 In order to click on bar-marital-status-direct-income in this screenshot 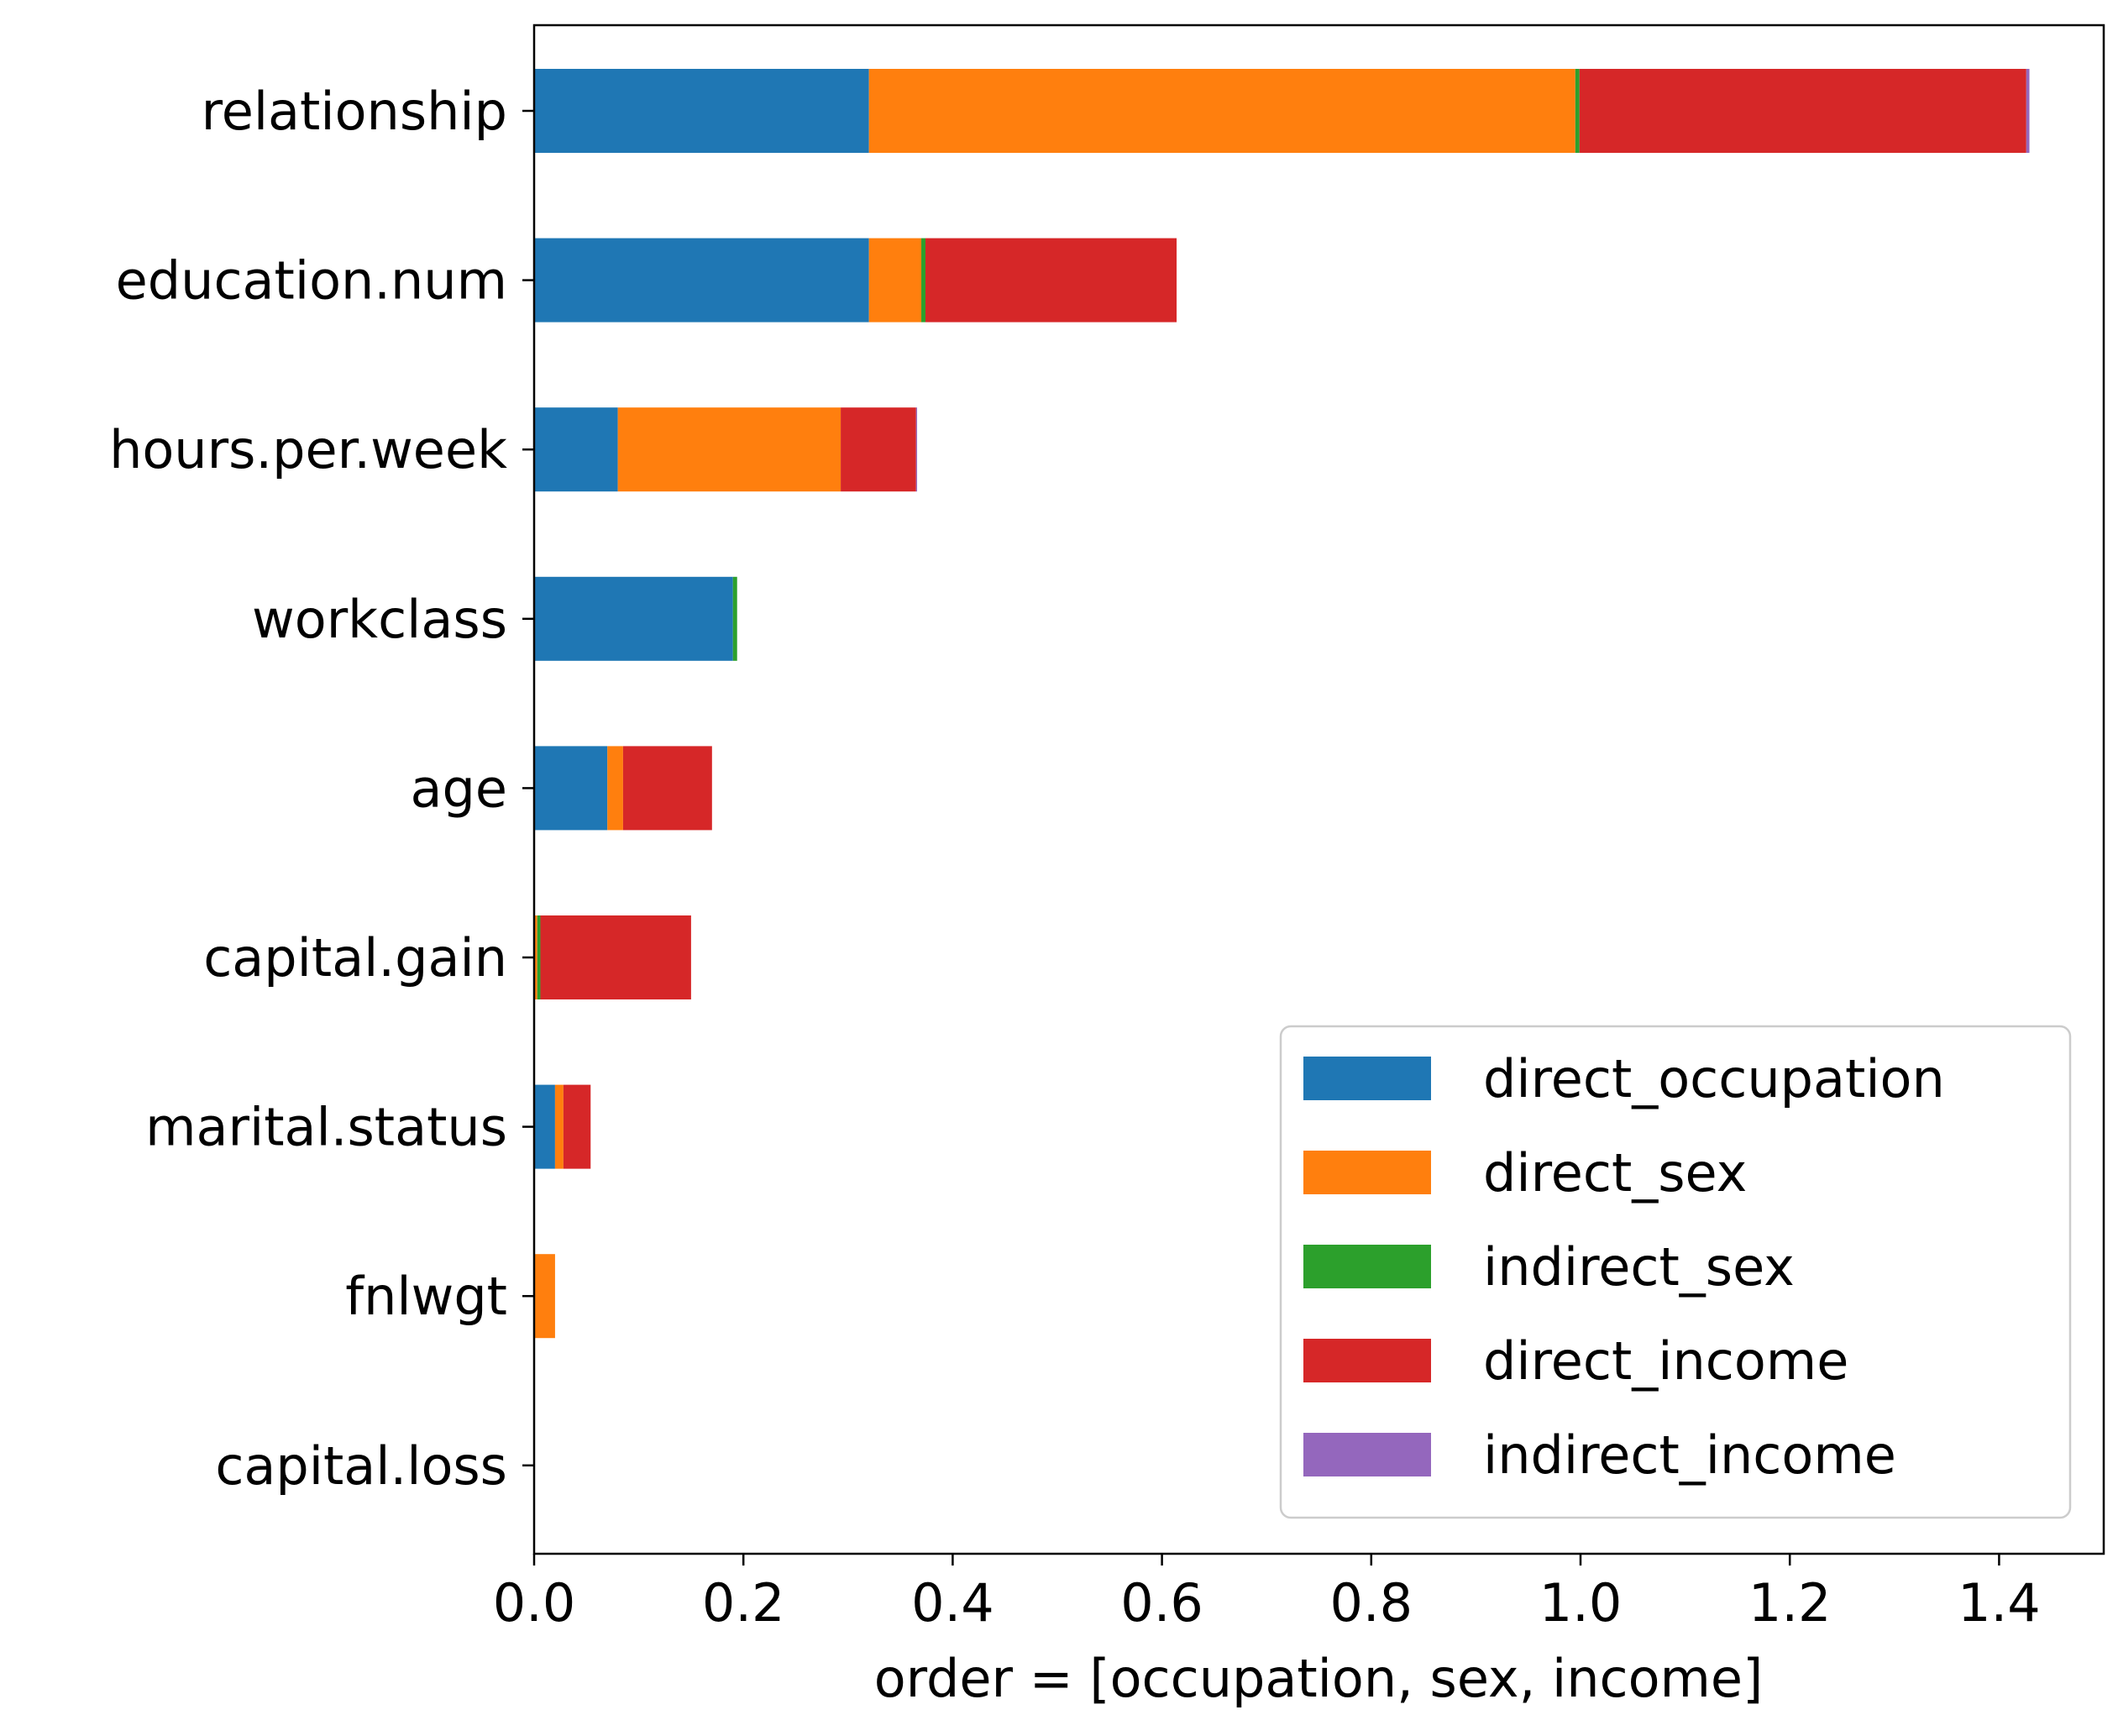, I will do `click(577, 1126)`.